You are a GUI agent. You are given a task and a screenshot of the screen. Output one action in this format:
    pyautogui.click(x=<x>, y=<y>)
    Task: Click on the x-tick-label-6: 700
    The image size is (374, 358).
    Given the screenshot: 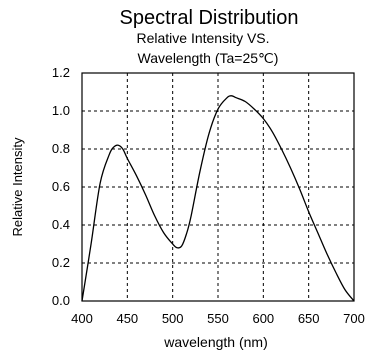 What is the action you would take?
    pyautogui.click(x=354, y=318)
    